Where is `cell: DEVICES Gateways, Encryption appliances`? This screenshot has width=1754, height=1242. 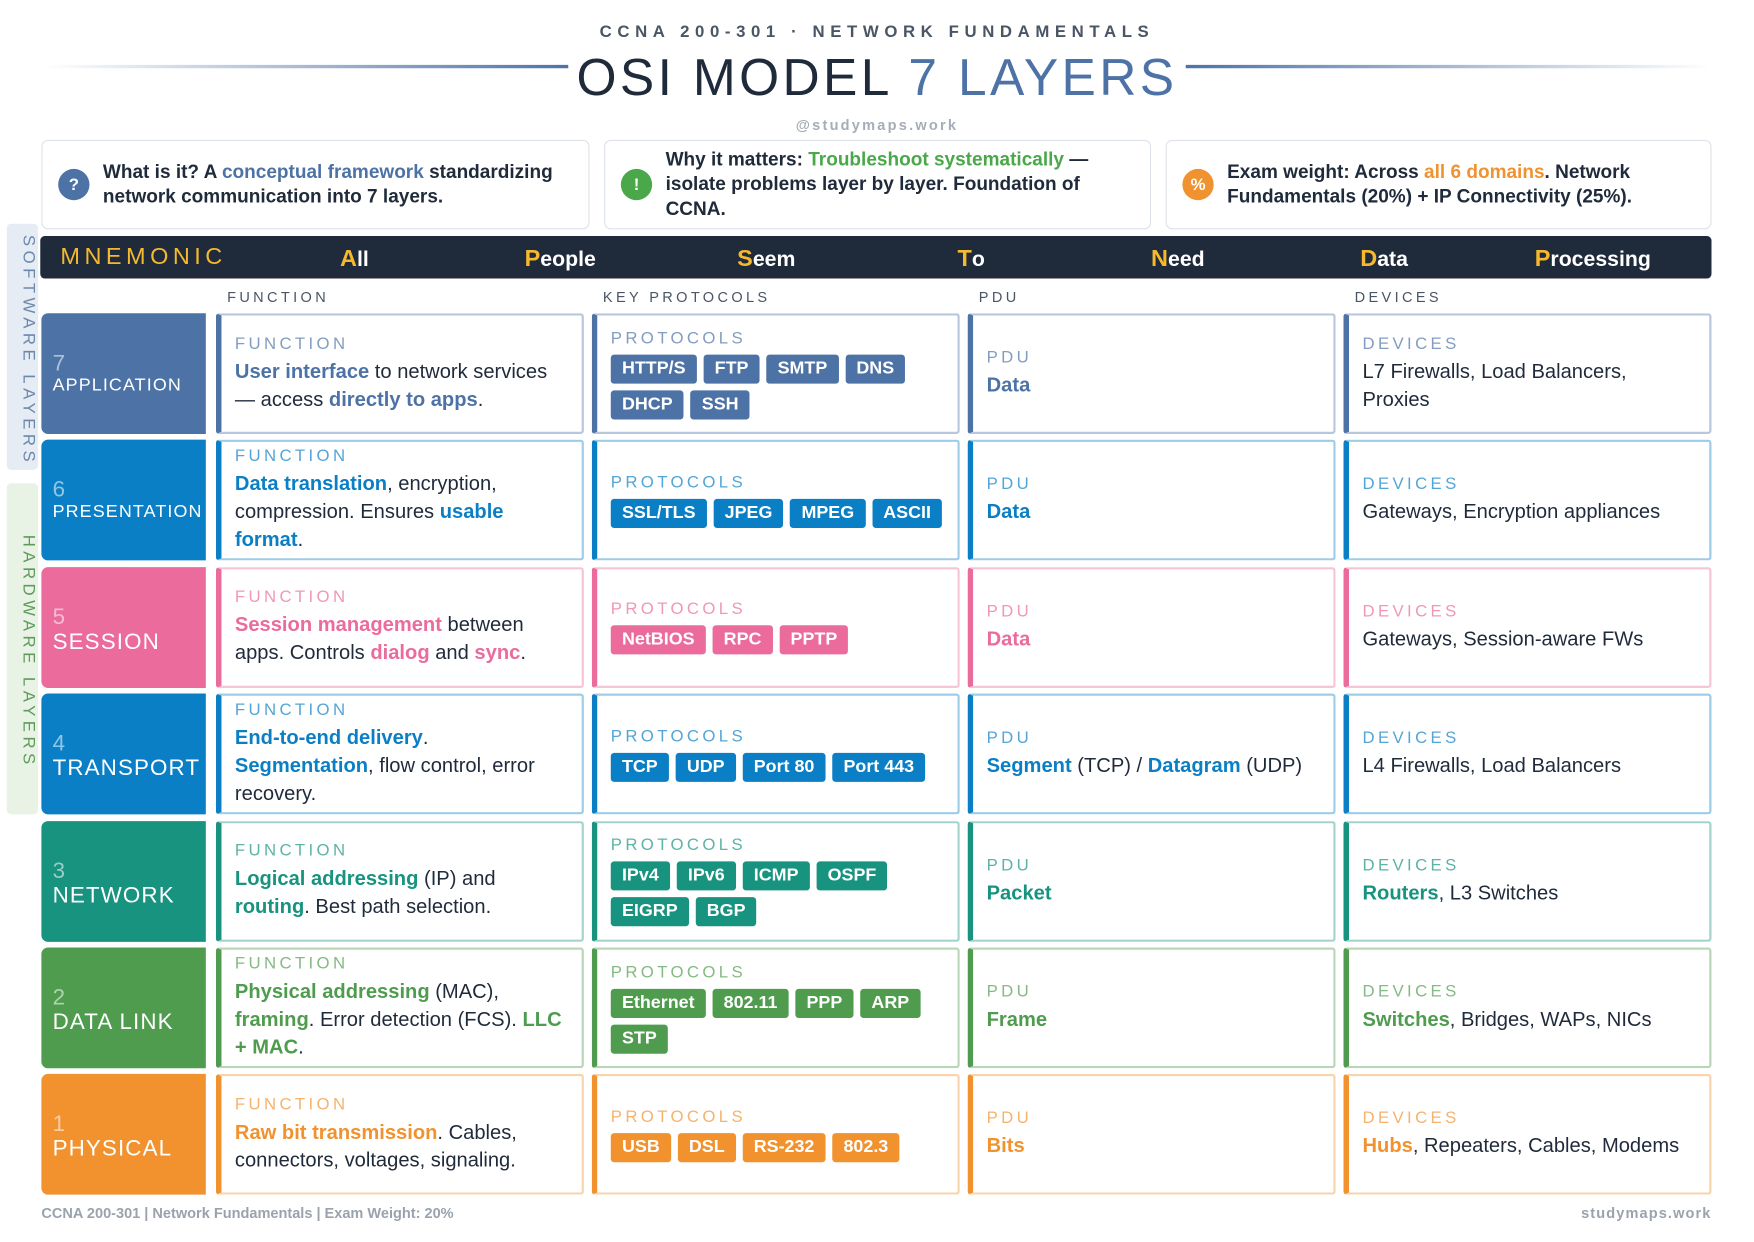 cell: DEVICES Gateways, Encryption appliances is located at coordinates (1527, 500).